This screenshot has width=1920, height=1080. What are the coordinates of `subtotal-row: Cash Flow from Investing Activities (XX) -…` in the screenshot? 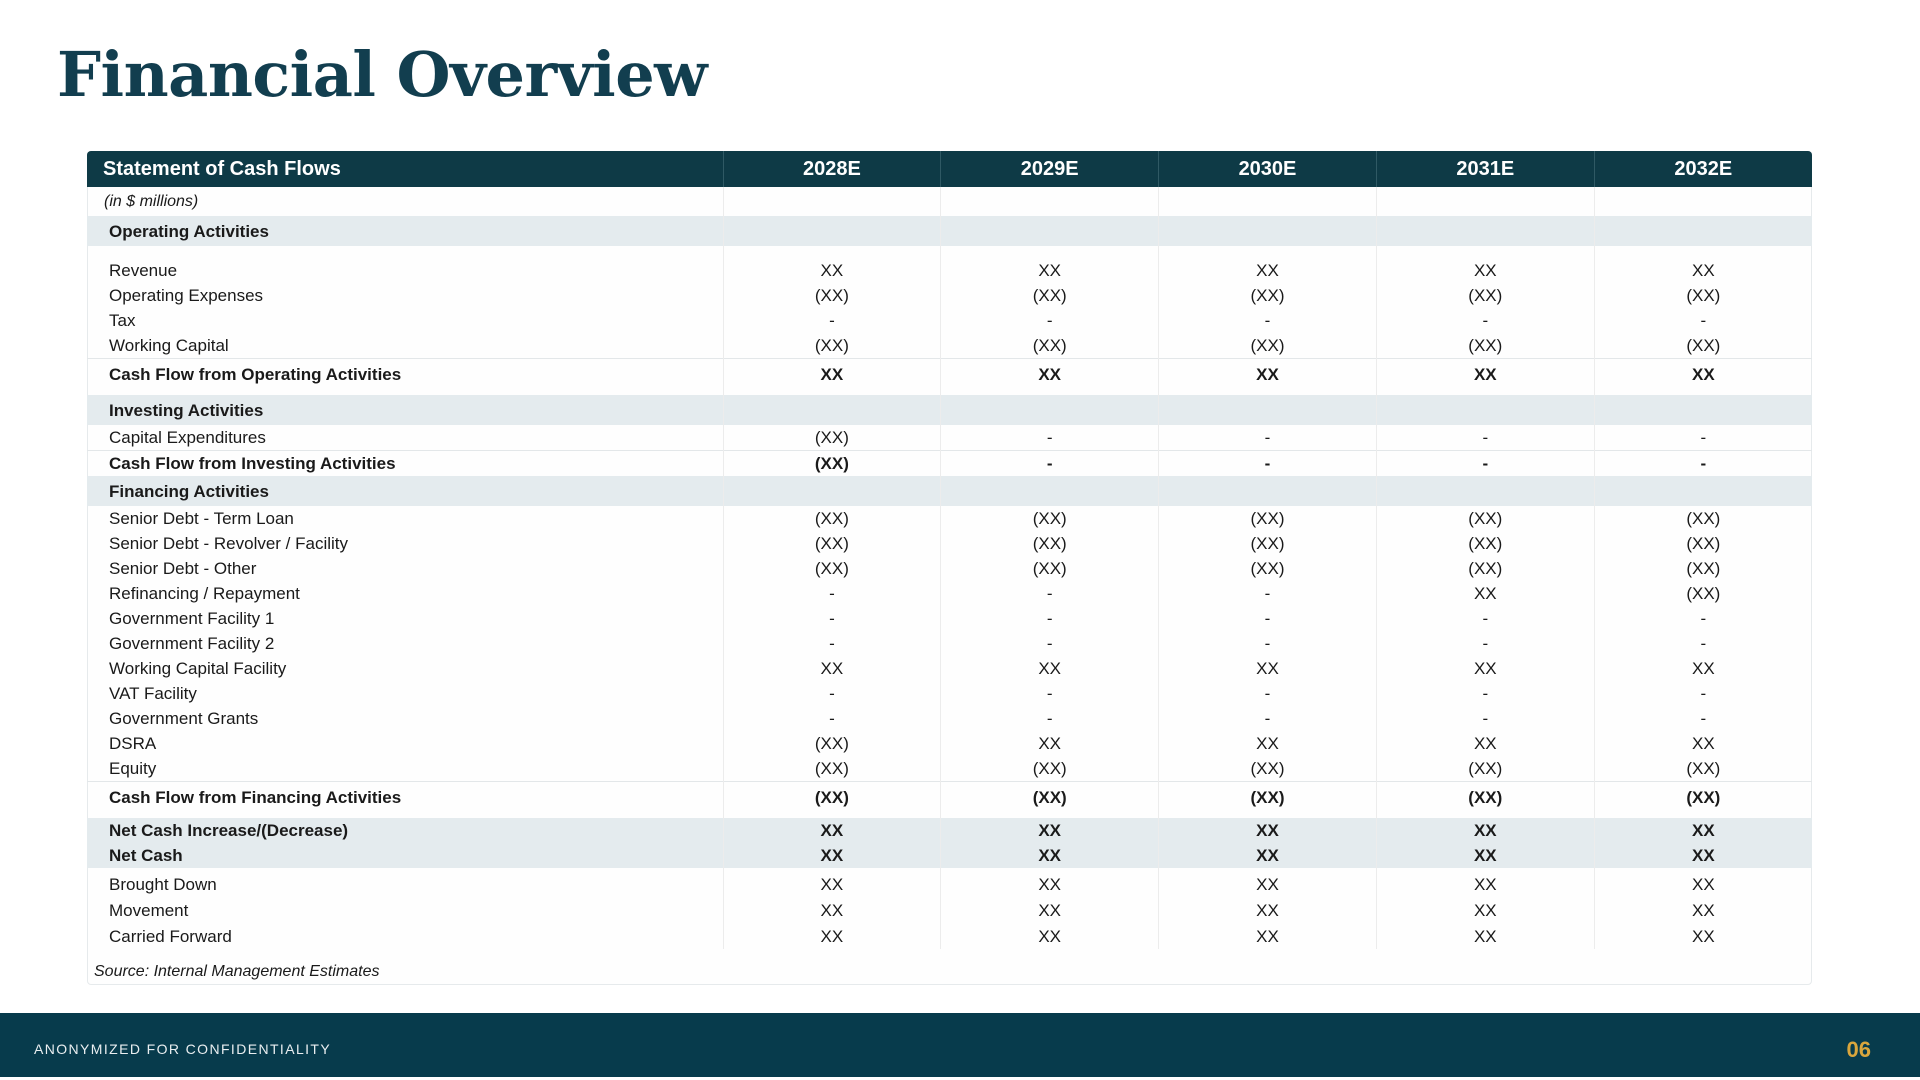 It's located at (949, 463).